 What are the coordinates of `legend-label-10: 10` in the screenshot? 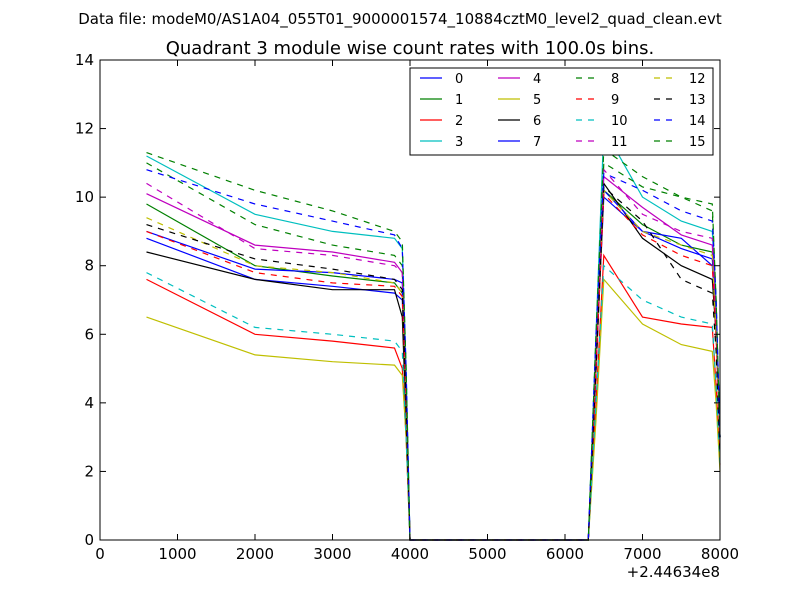 It's located at (619, 121).